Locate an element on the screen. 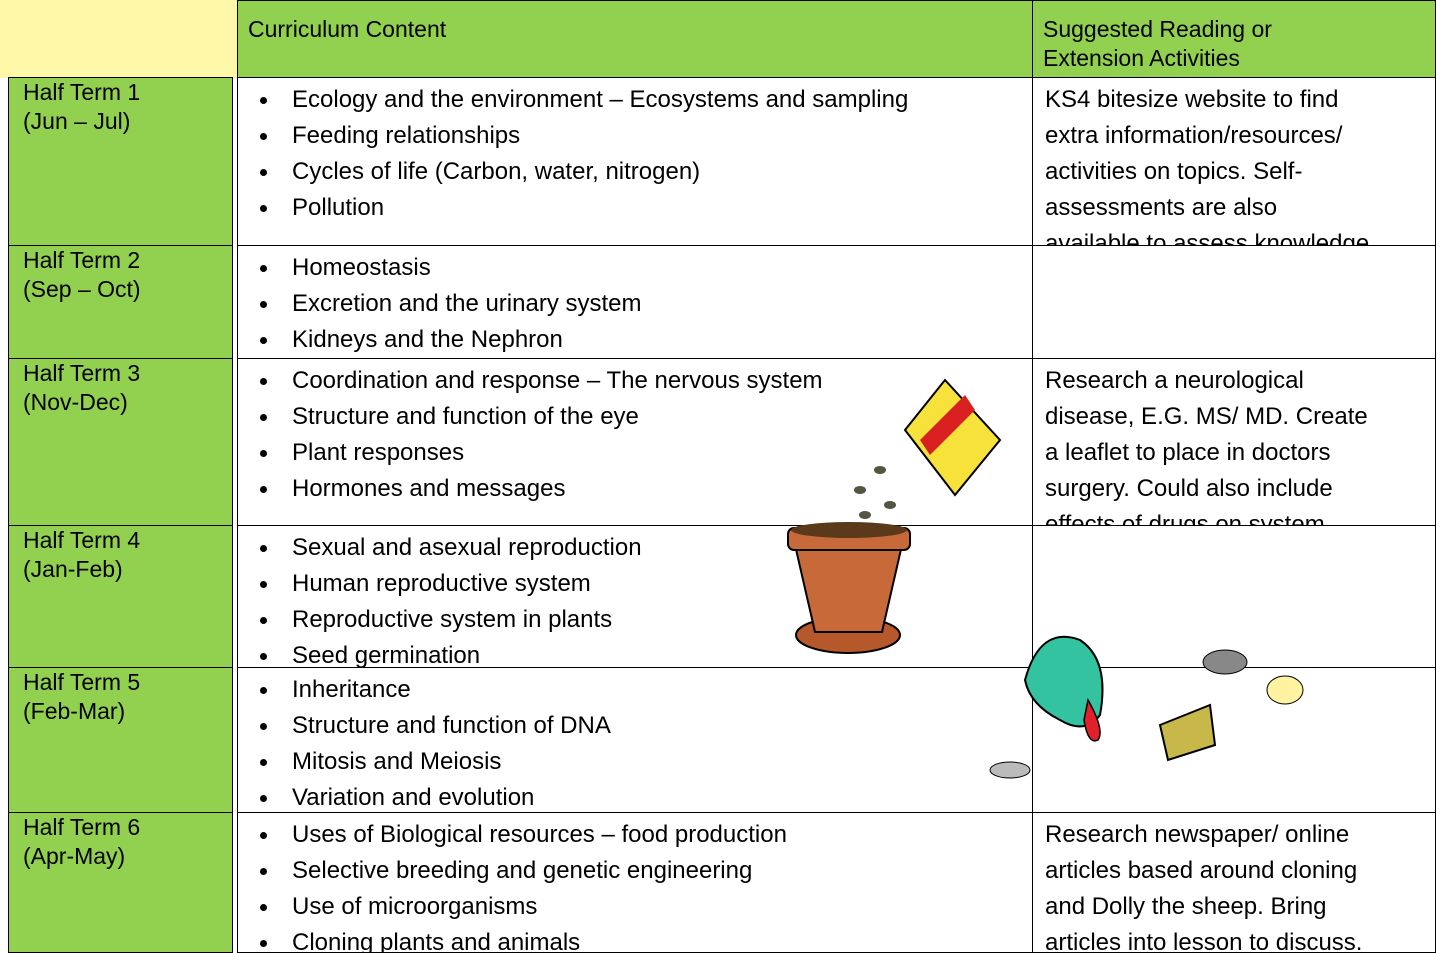  term-label: Half Term 5 is located at coordinates (82, 682).